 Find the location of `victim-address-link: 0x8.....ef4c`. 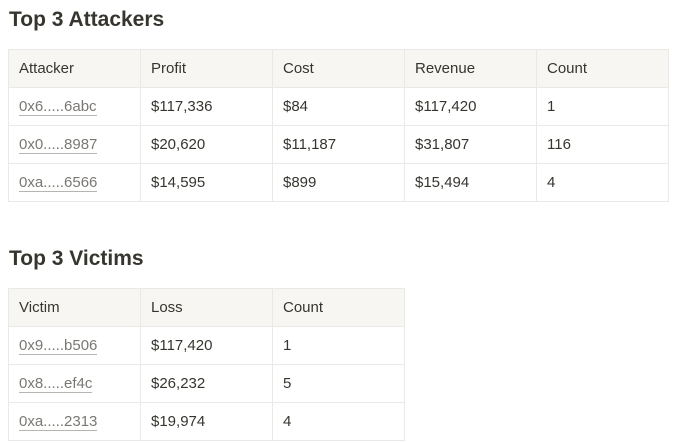

victim-address-link: 0x8.....ef4c is located at coordinates (56, 384).